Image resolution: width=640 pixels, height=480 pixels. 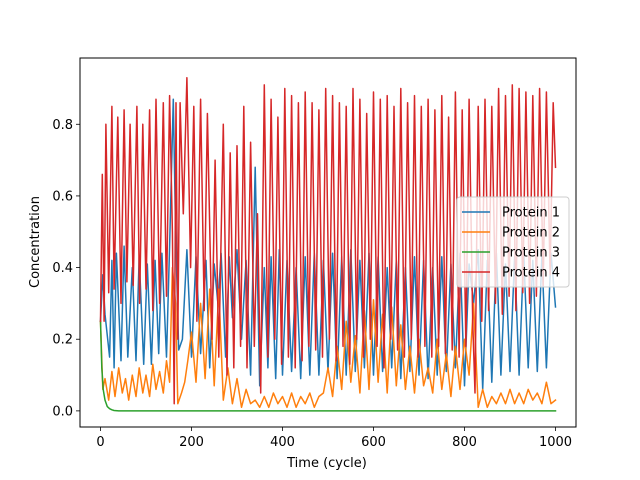 What do you see at coordinates (35, 242) in the screenshot?
I see `y-axis-title: Concentration` at bounding box center [35, 242].